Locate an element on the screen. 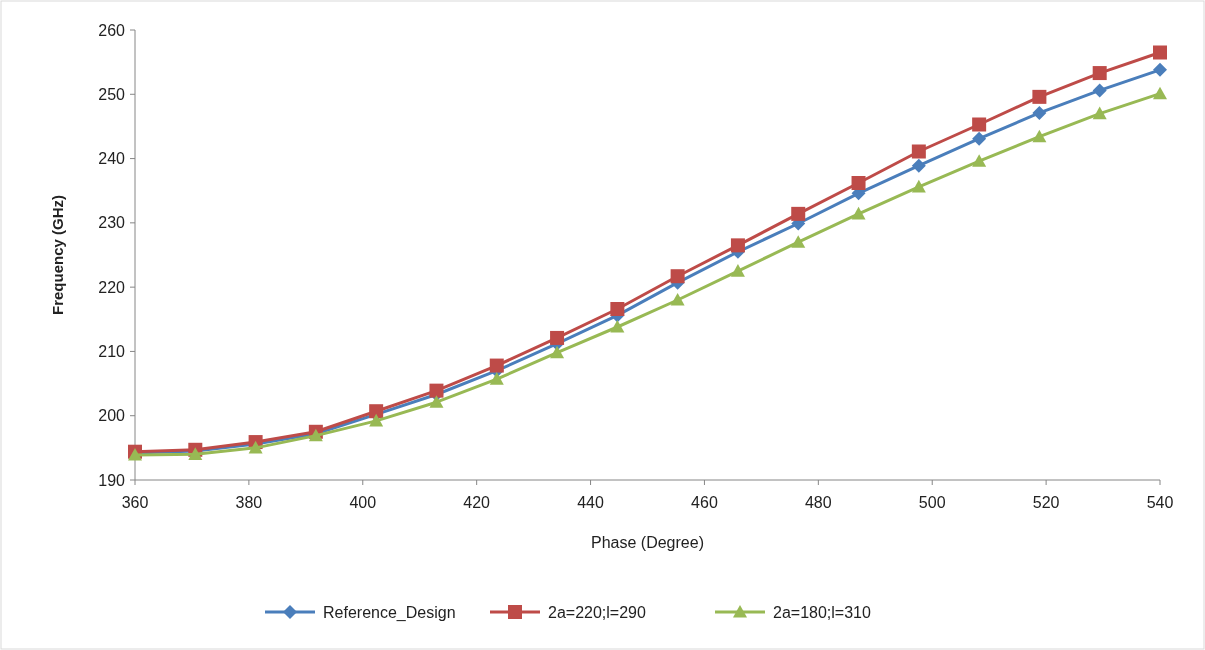 Image resolution: width=1205 pixels, height=650 pixels. y-tick-label: 230 is located at coordinates (112, 223).